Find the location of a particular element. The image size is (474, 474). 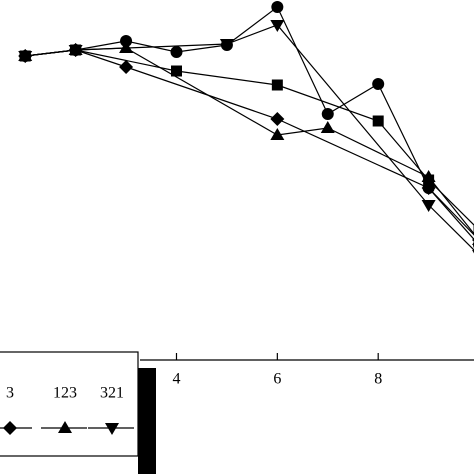

legend-label: 123 is located at coordinates (65, 393).